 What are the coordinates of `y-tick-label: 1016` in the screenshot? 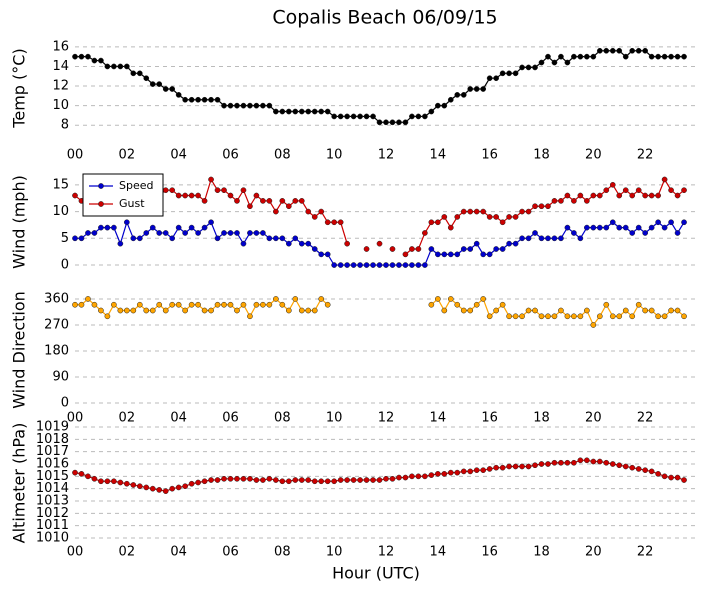 It's located at (52, 464).